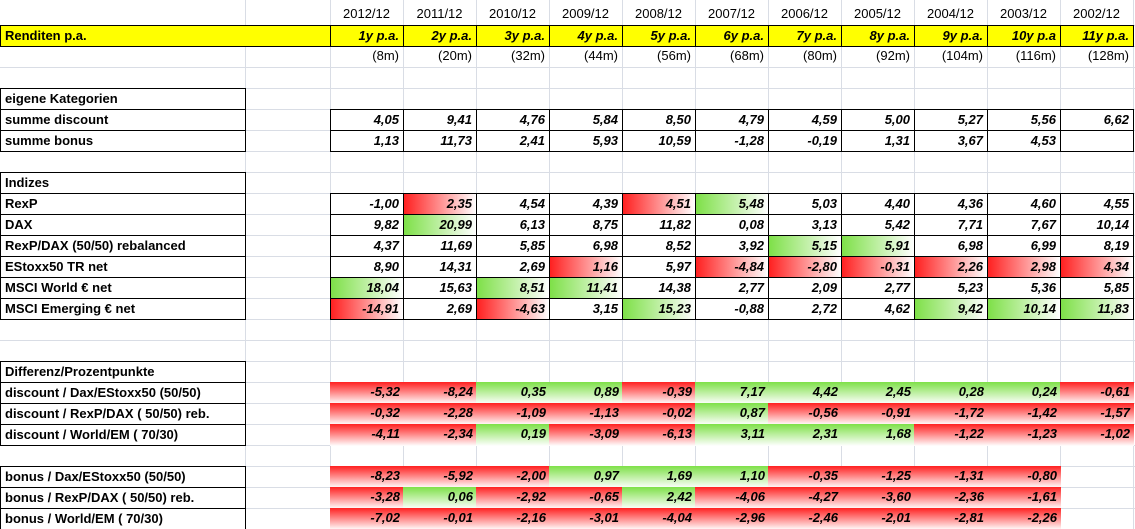  Describe the element at coordinates (123, 183) in the screenshot. I see `section-title: Indizes` at that location.